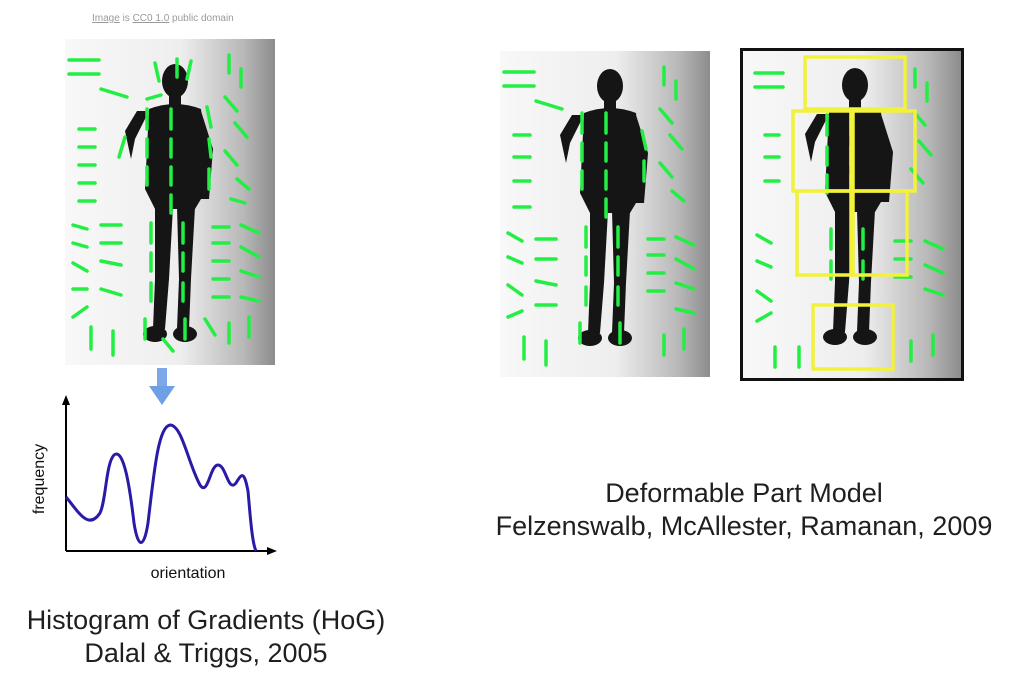 The image size is (1020, 683). What do you see at coordinates (744, 493) in the screenshot?
I see `dpm-caption-title: Deformable Part Model` at bounding box center [744, 493].